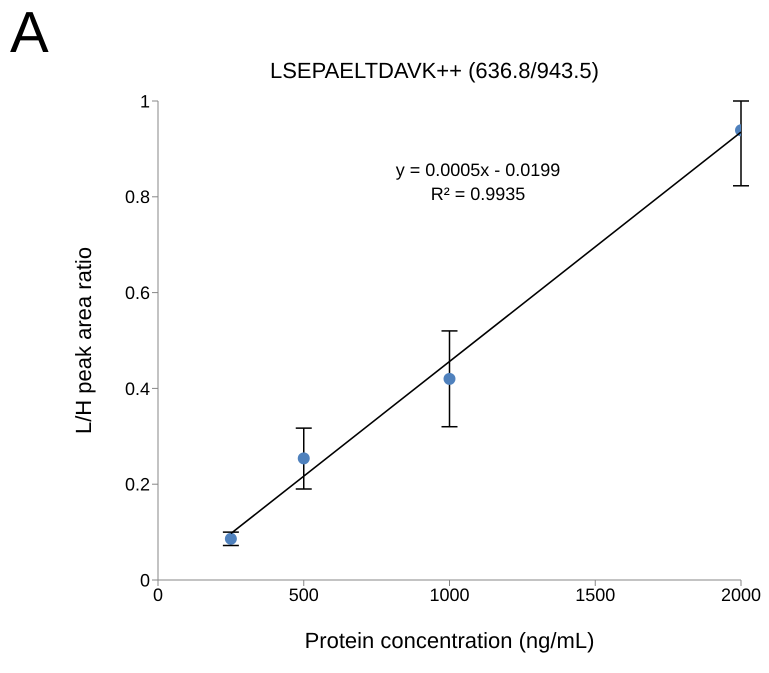 Image resolution: width=769 pixels, height=673 pixels. I want to click on x-tick-label: 1500, so click(595, 594).